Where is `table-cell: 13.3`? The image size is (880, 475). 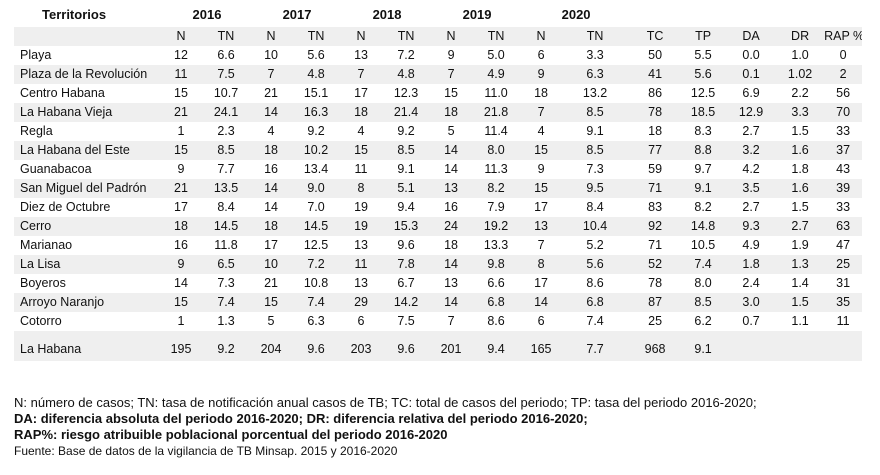 table-cell: 13.3 is located at coordinates (496, 245).